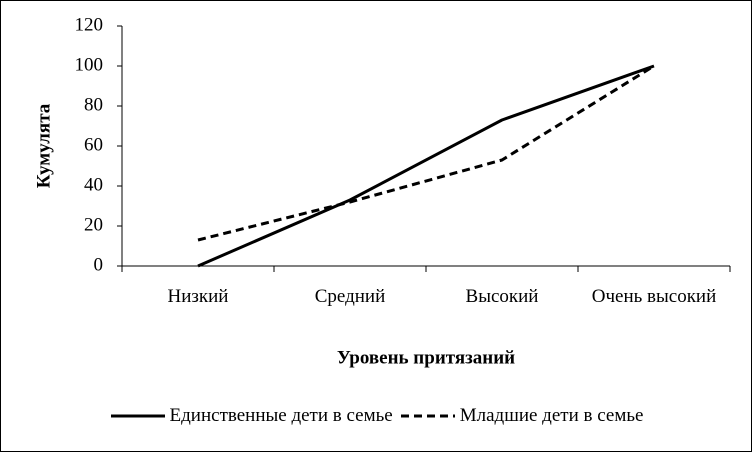 The width and height of the screenshot is (752, 452). I want to click on y-tick-label: 60, so click(93, 144).